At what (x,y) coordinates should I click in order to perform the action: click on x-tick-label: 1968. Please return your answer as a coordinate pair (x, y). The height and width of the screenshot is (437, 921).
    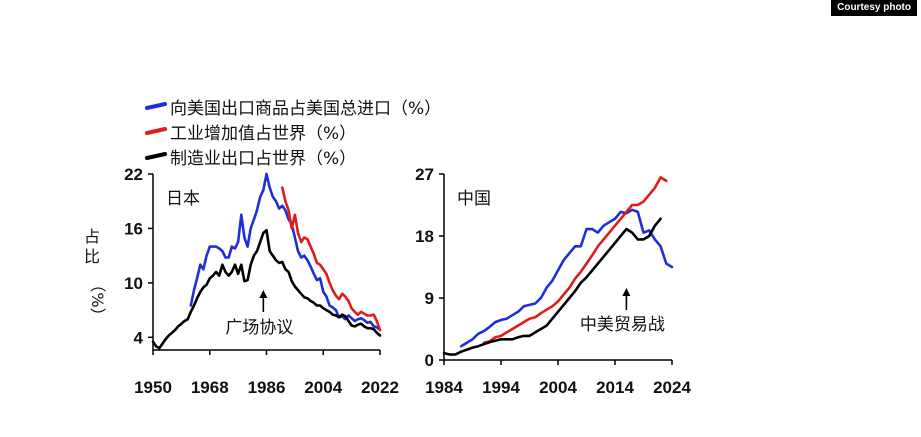
    Looking at the image, I should click on (210, 387).